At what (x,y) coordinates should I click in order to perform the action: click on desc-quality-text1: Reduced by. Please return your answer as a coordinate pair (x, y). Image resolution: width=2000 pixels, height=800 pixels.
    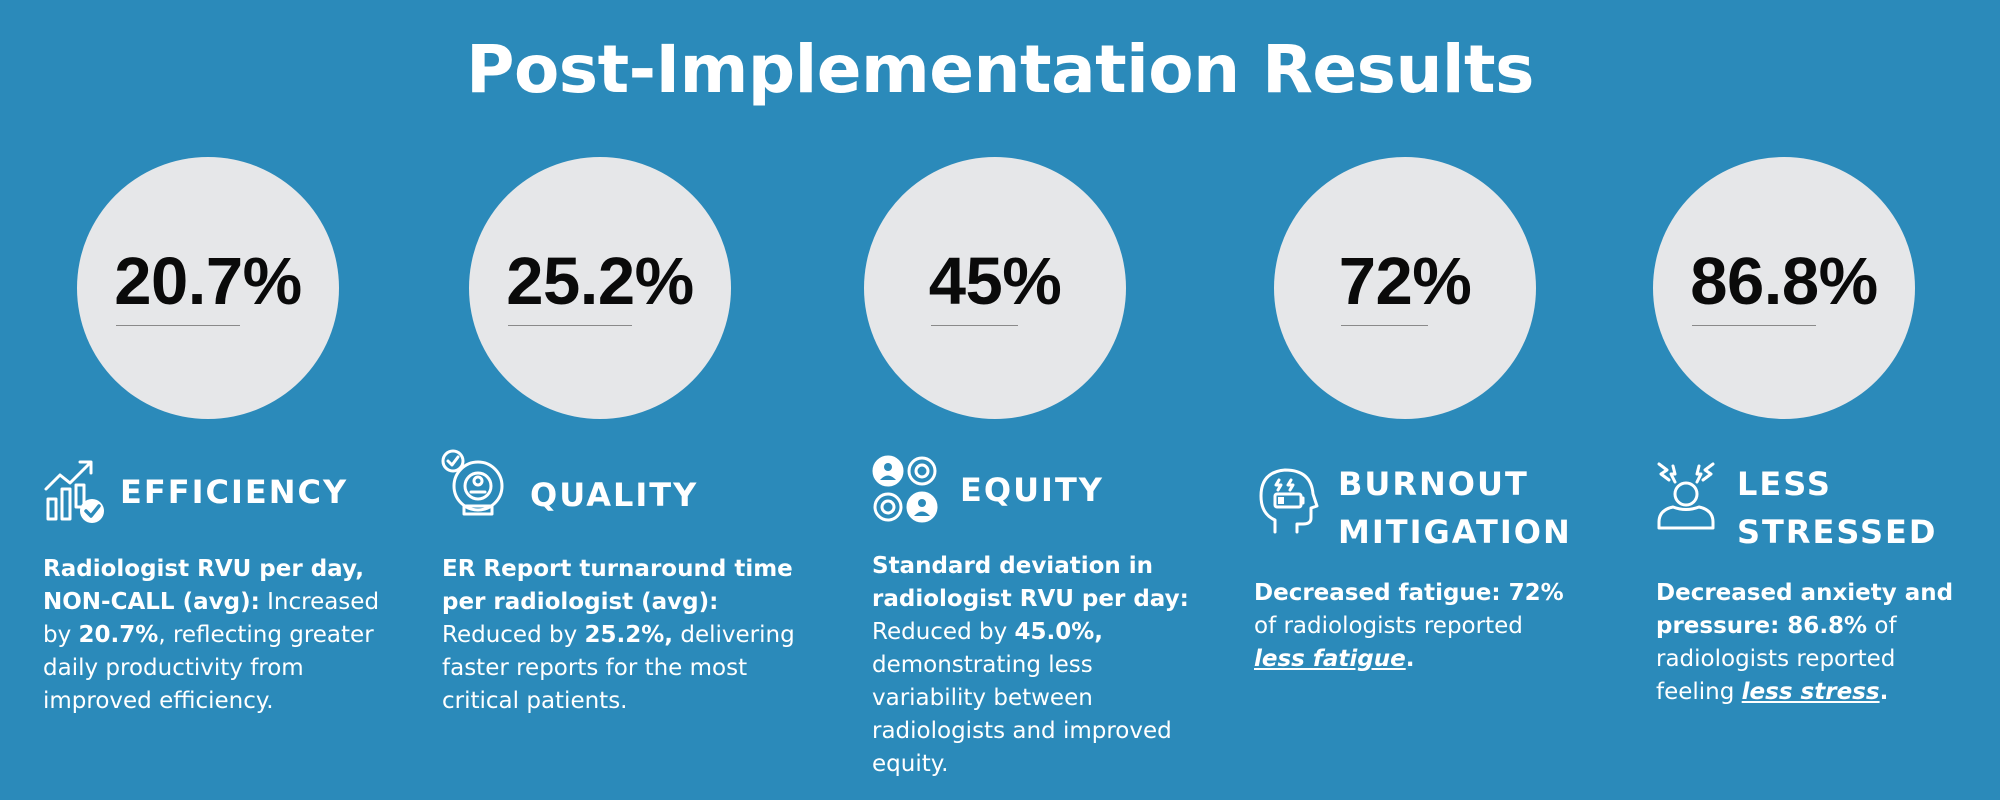
    Looking at the image, I should click on (513, 635).